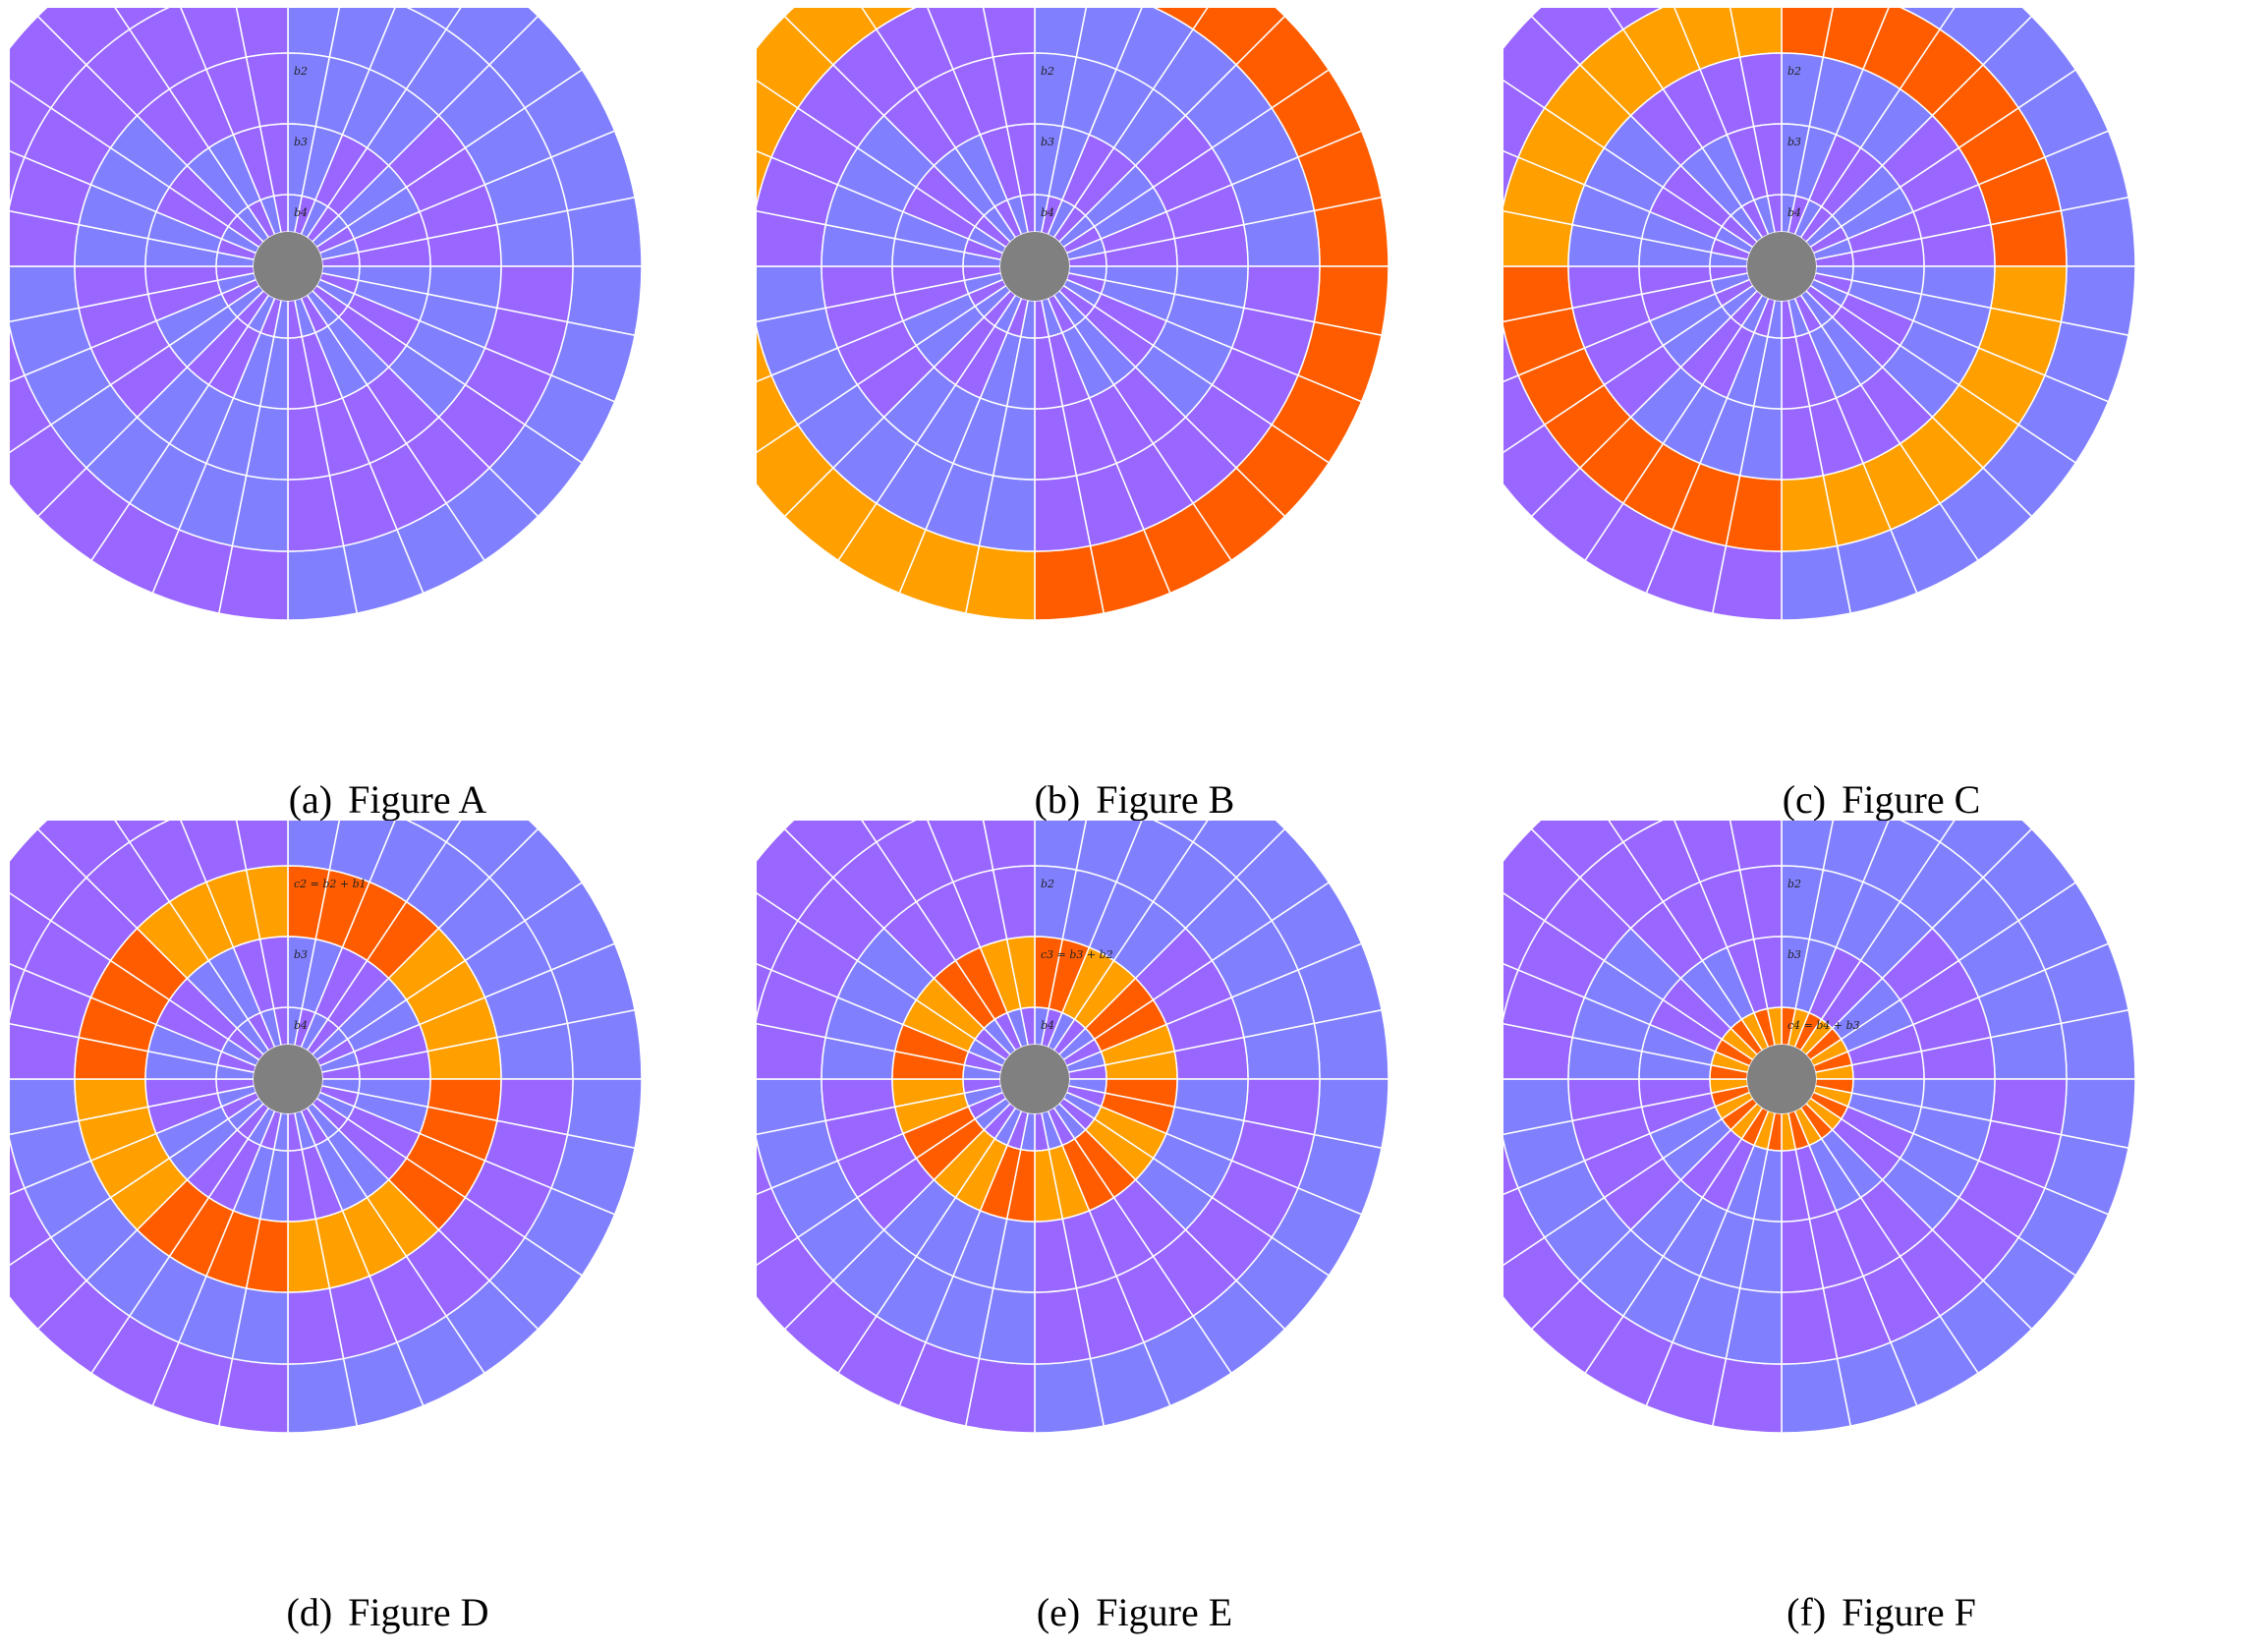 This screenshot has width=2268, height=1651. Describe the element at coordinates (1824, 1025) in the screenshot. I see `ring-label-4: c4 = b4 + b3` at that location.